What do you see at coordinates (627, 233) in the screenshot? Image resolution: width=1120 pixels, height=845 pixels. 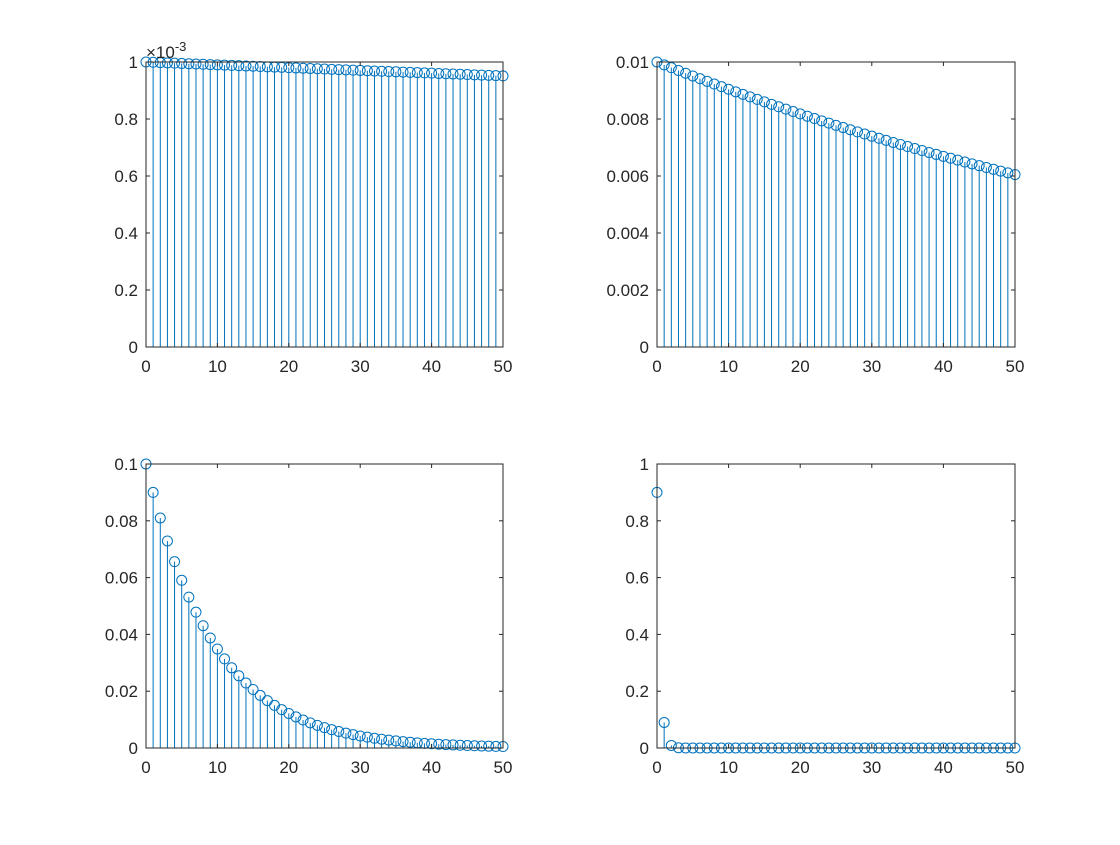 I see `y-tick-label: 0.004` at bounding box center [627, 233].